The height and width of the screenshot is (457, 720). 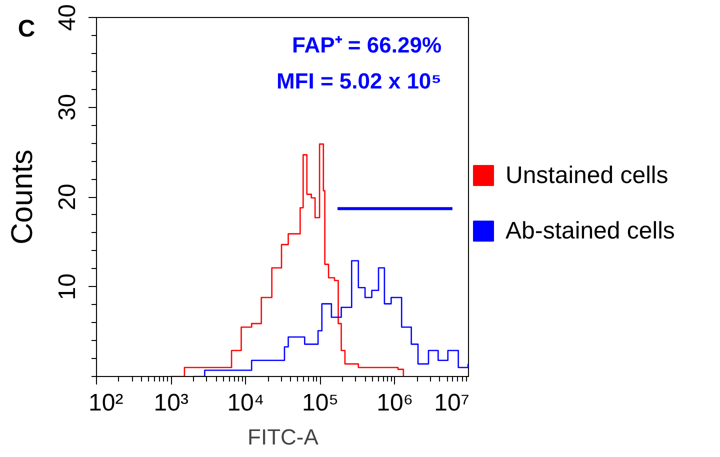 I want to click on x-axis-title: FITC-A, so click(x=283, y=437).